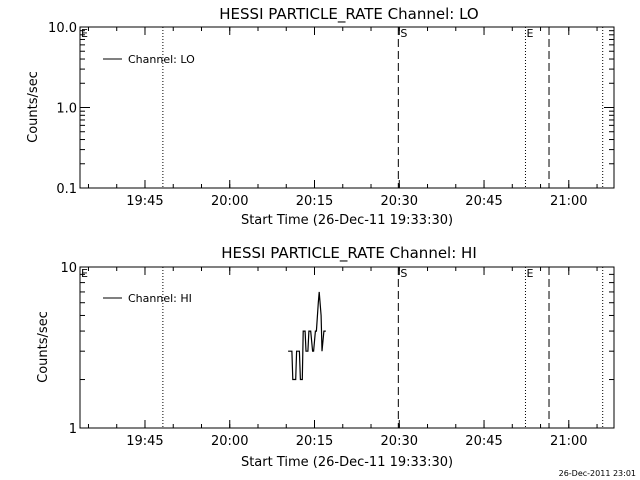 This screenshot has width=640, height=480. Describe the element at coordinates (62, 28) in the screenshot. I see `y-tick-label: 10.0` at that location.